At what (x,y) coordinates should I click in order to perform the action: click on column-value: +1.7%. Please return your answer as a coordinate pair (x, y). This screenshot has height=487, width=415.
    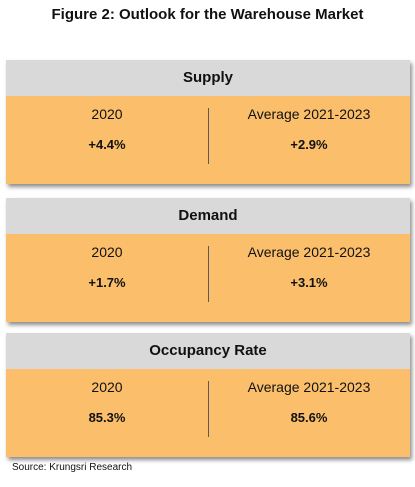
    Looking at the image, I should click on (107, 282).